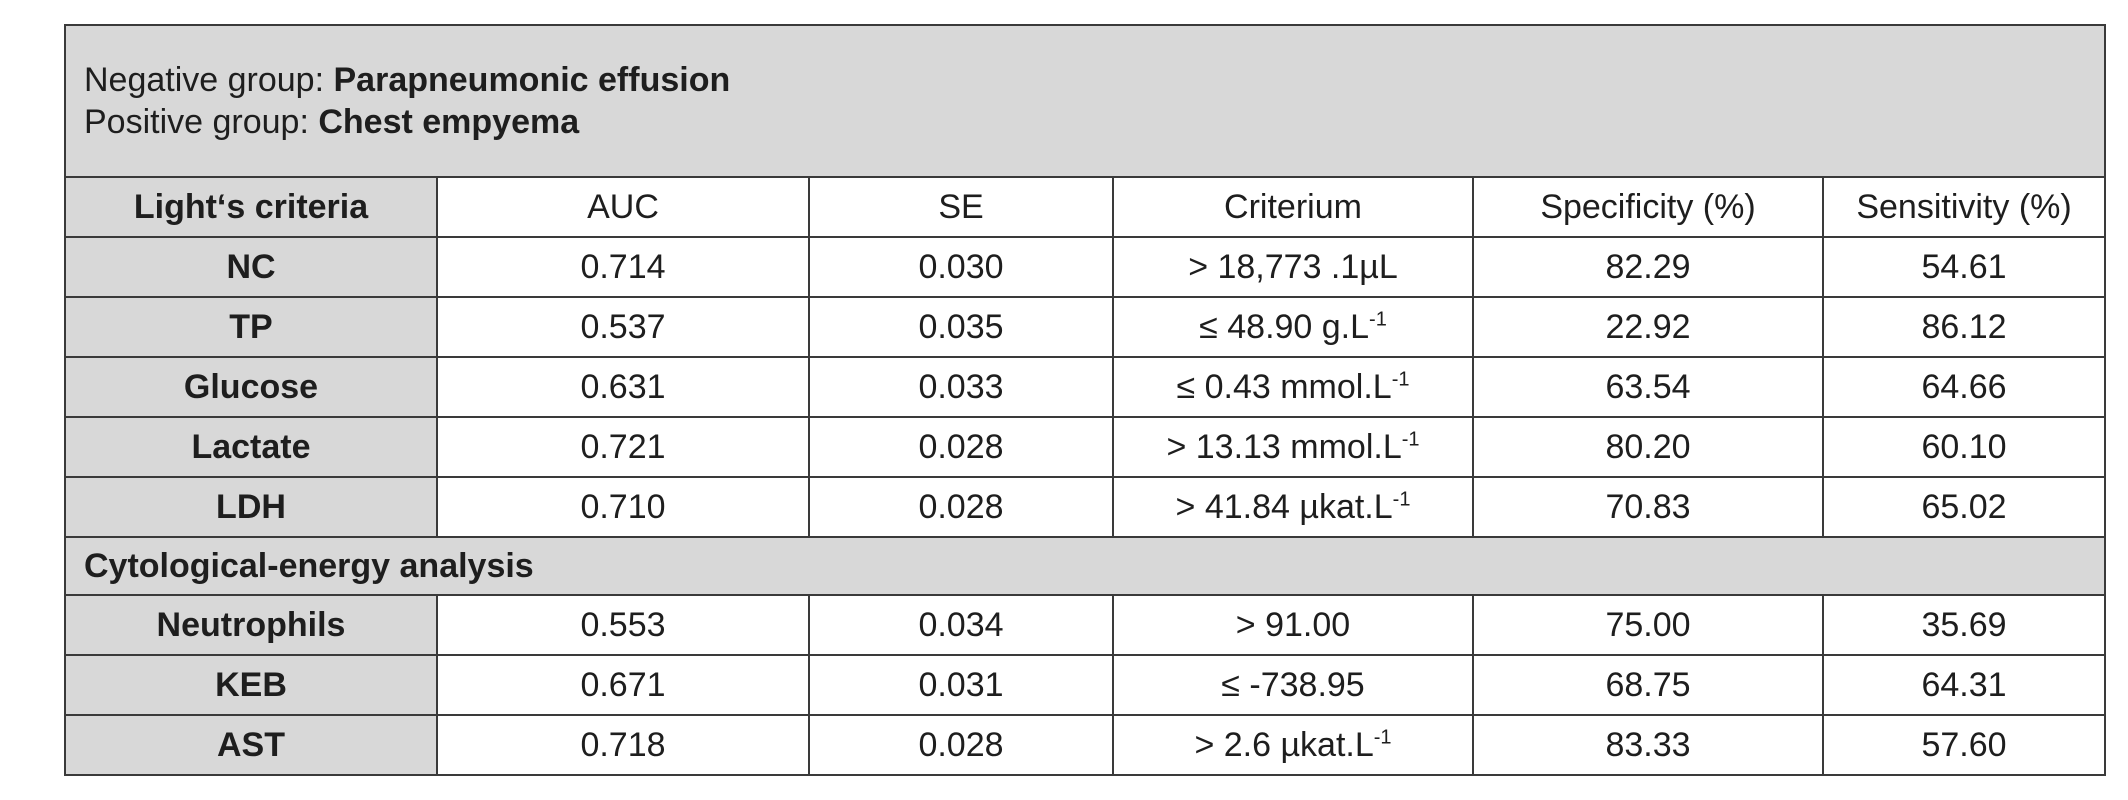  I want to click on auc-cell: 0.631, so click(623, 387).